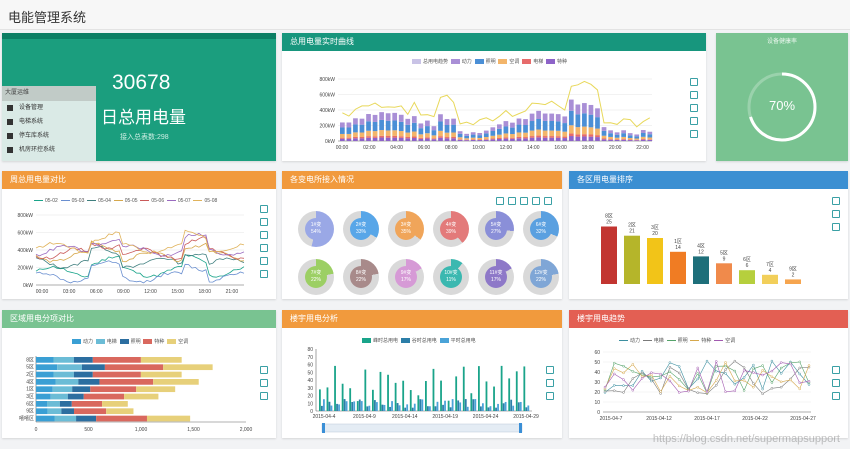 This screenshot has height=449, width=850. What do you see at coordinates (459, 341) in the screenshot?
I see `legend-item: 平时总用电` at bounding box center [459, 341].